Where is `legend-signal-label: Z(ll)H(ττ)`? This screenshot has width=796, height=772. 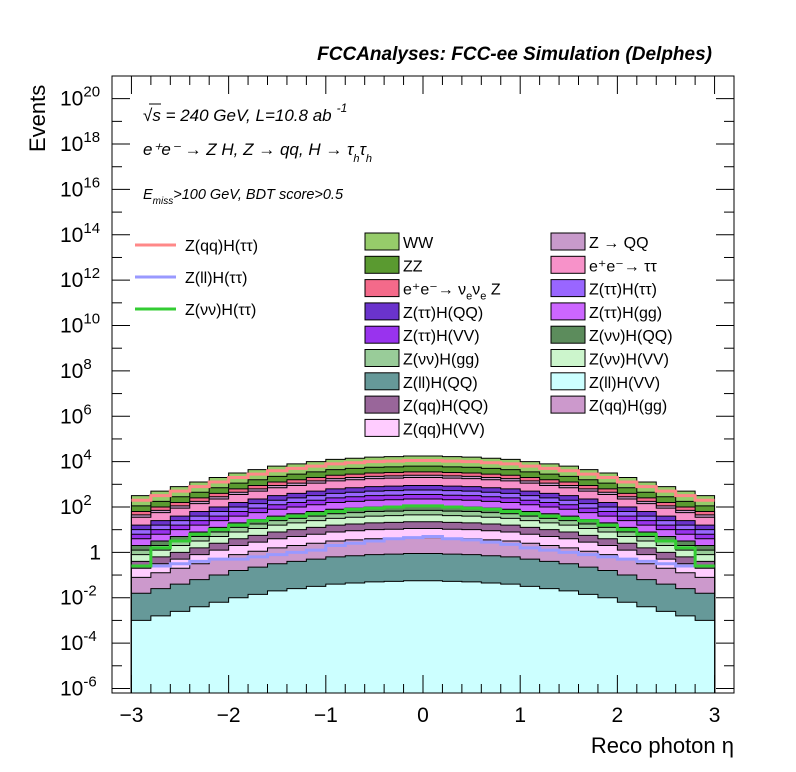 legend-signal-label: Z(ll)H(ττ) is located at coordinates (216, 278).